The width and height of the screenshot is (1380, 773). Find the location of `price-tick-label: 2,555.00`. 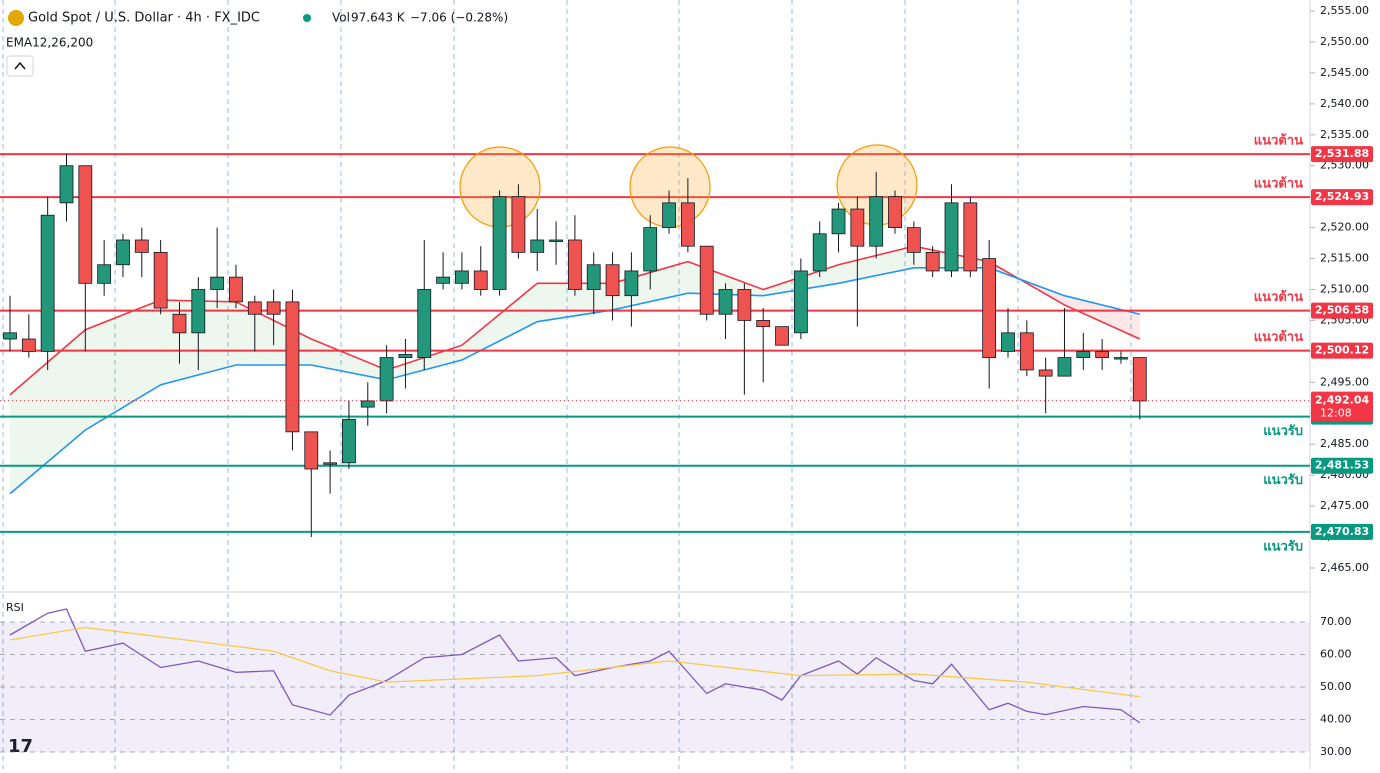

price-tick-label: 2,555.00 is located at coordinates (1344, 10).